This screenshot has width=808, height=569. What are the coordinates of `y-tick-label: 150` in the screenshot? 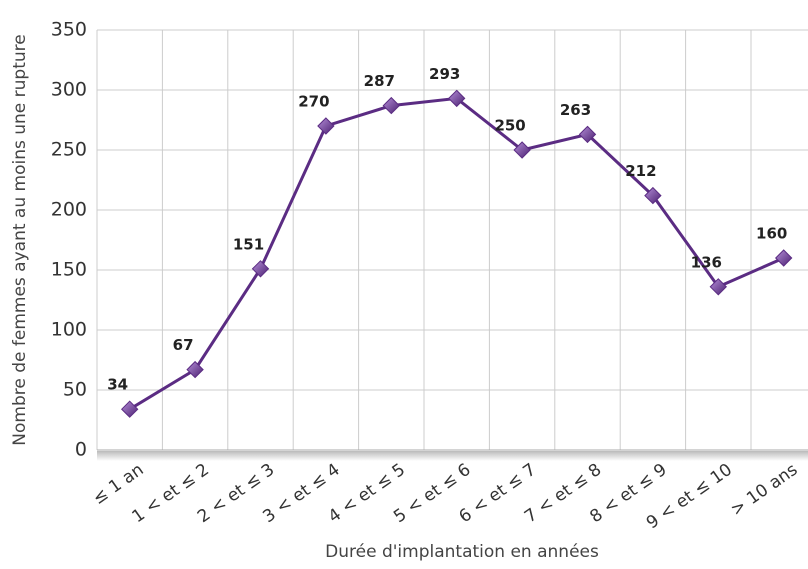 It's located at (69, 270).